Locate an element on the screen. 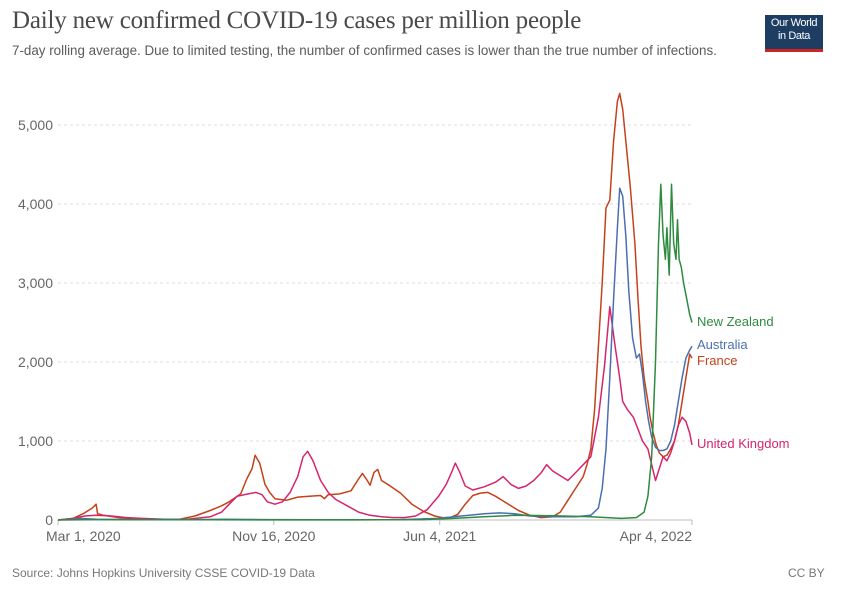  logo-accent-bar is located at coordinates (794, 50).